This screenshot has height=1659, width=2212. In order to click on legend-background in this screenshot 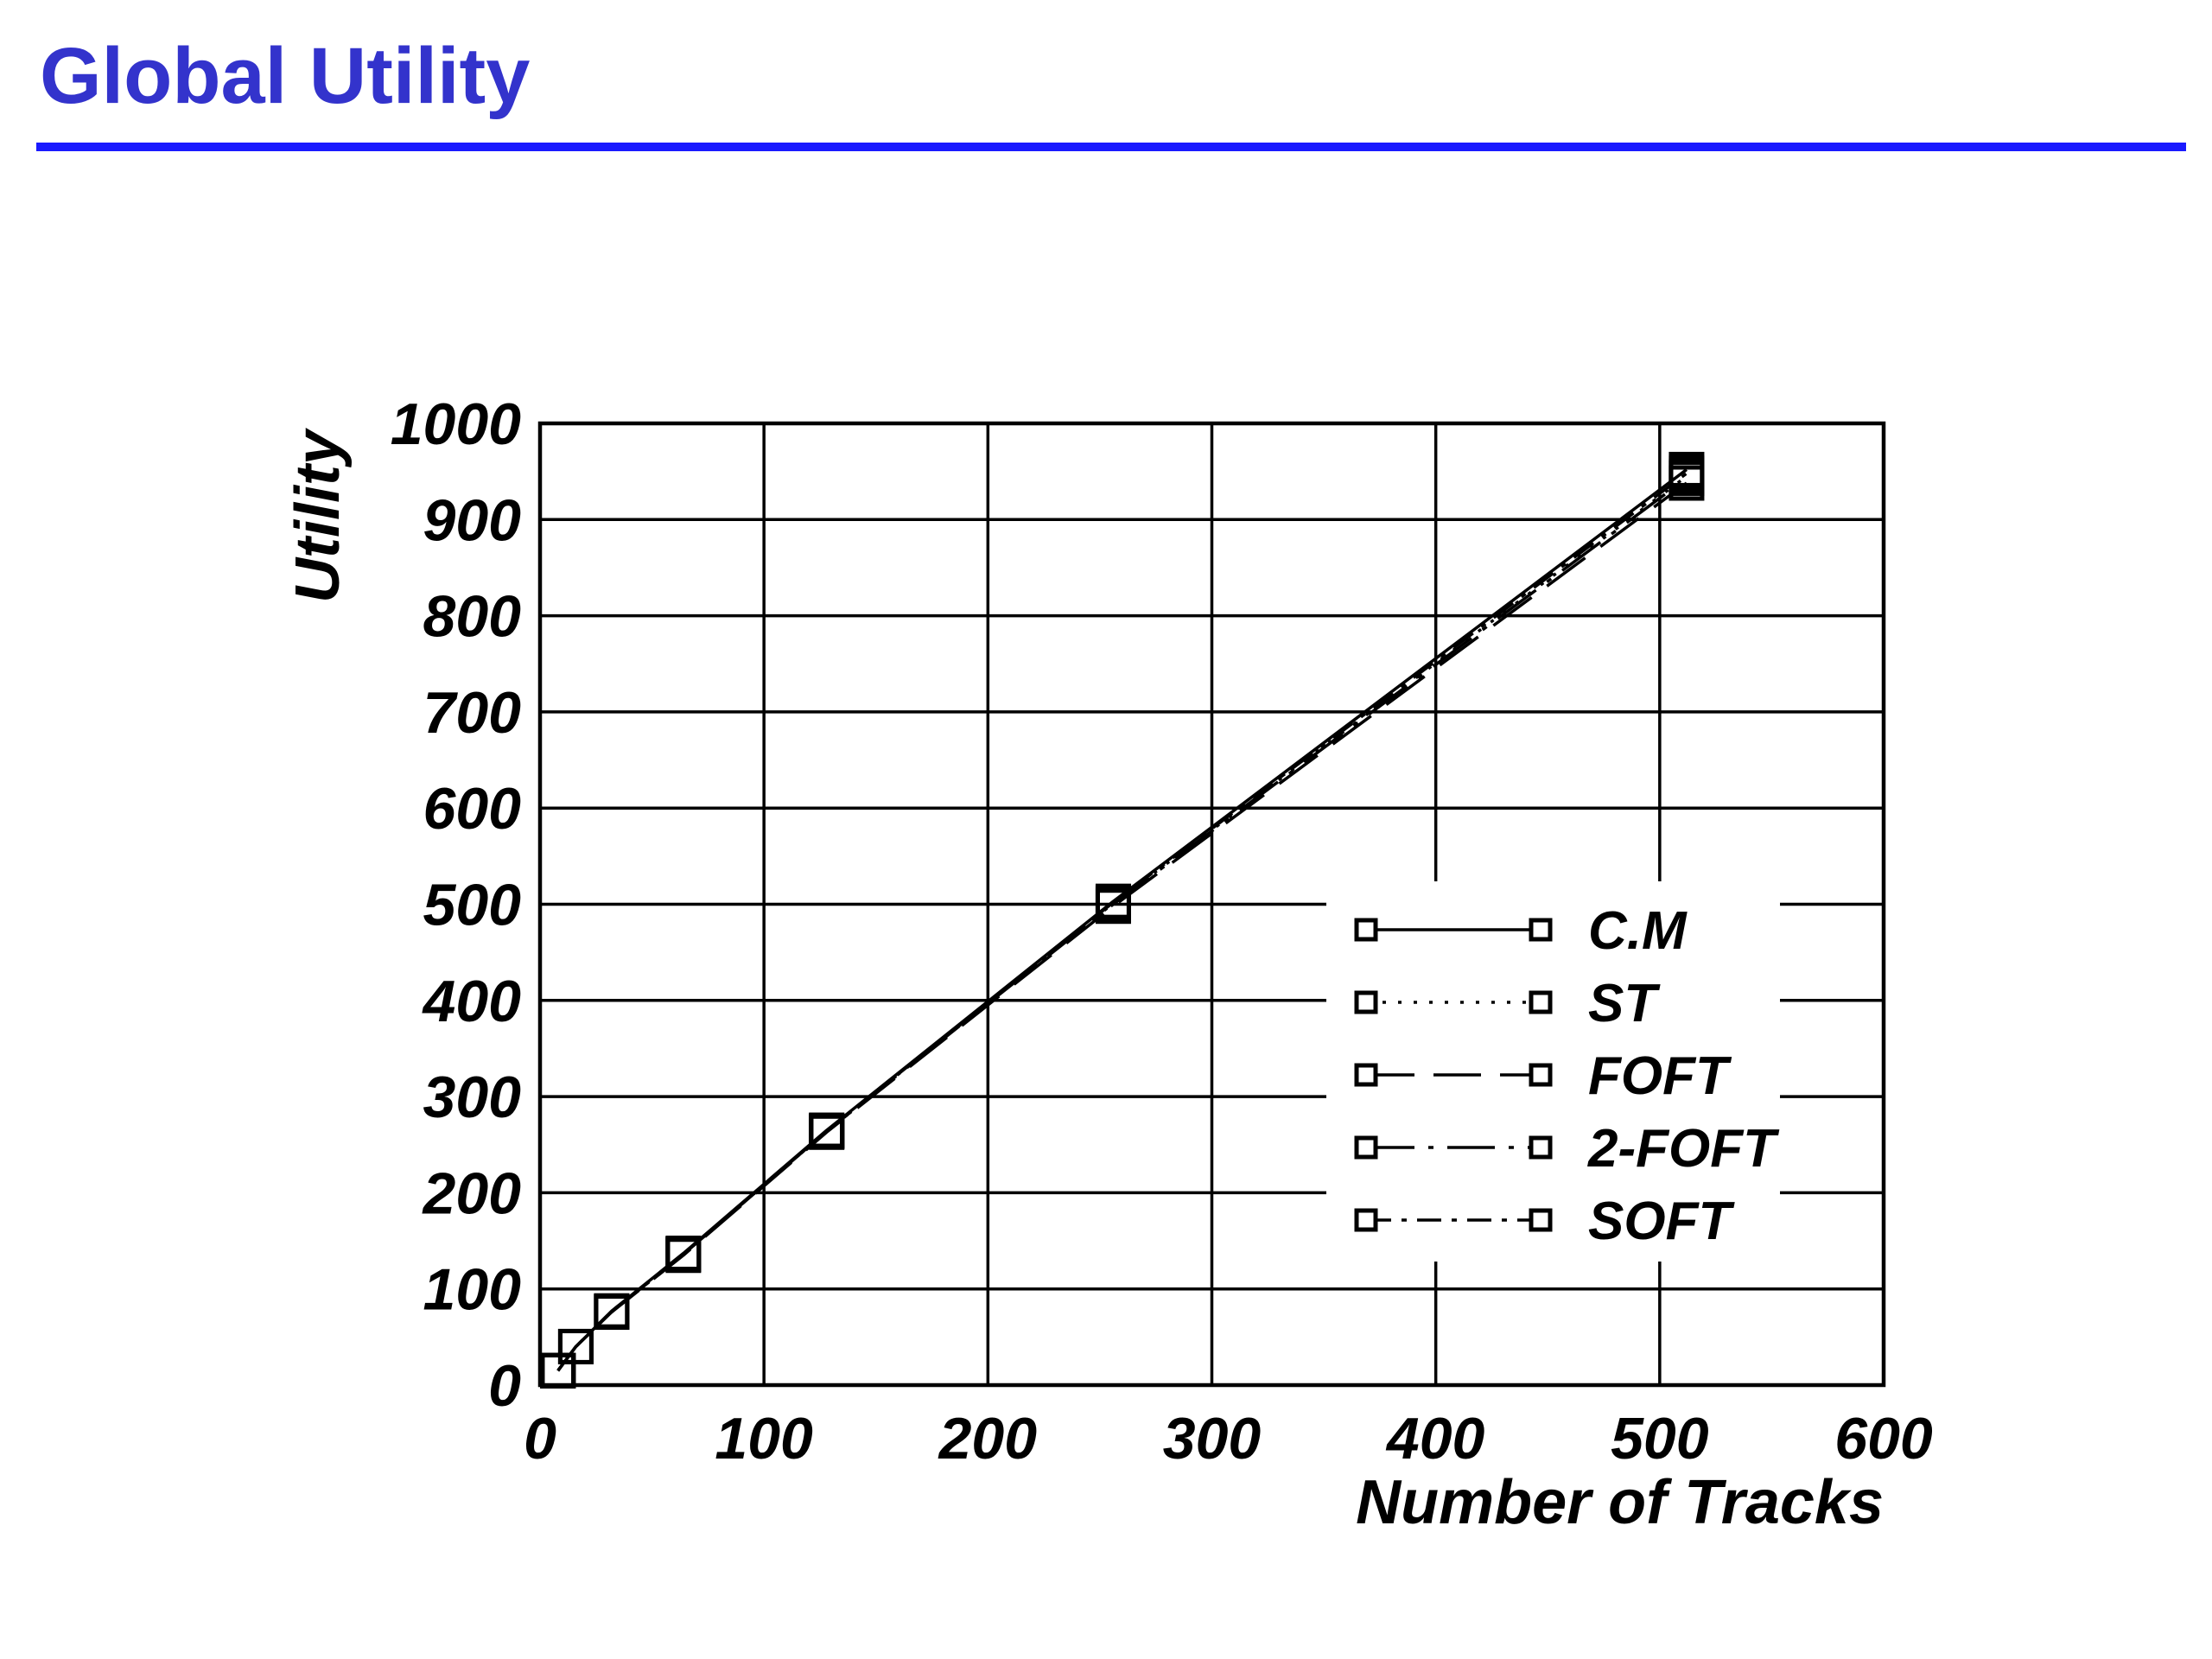, I will do `click(1553, 1071)`.